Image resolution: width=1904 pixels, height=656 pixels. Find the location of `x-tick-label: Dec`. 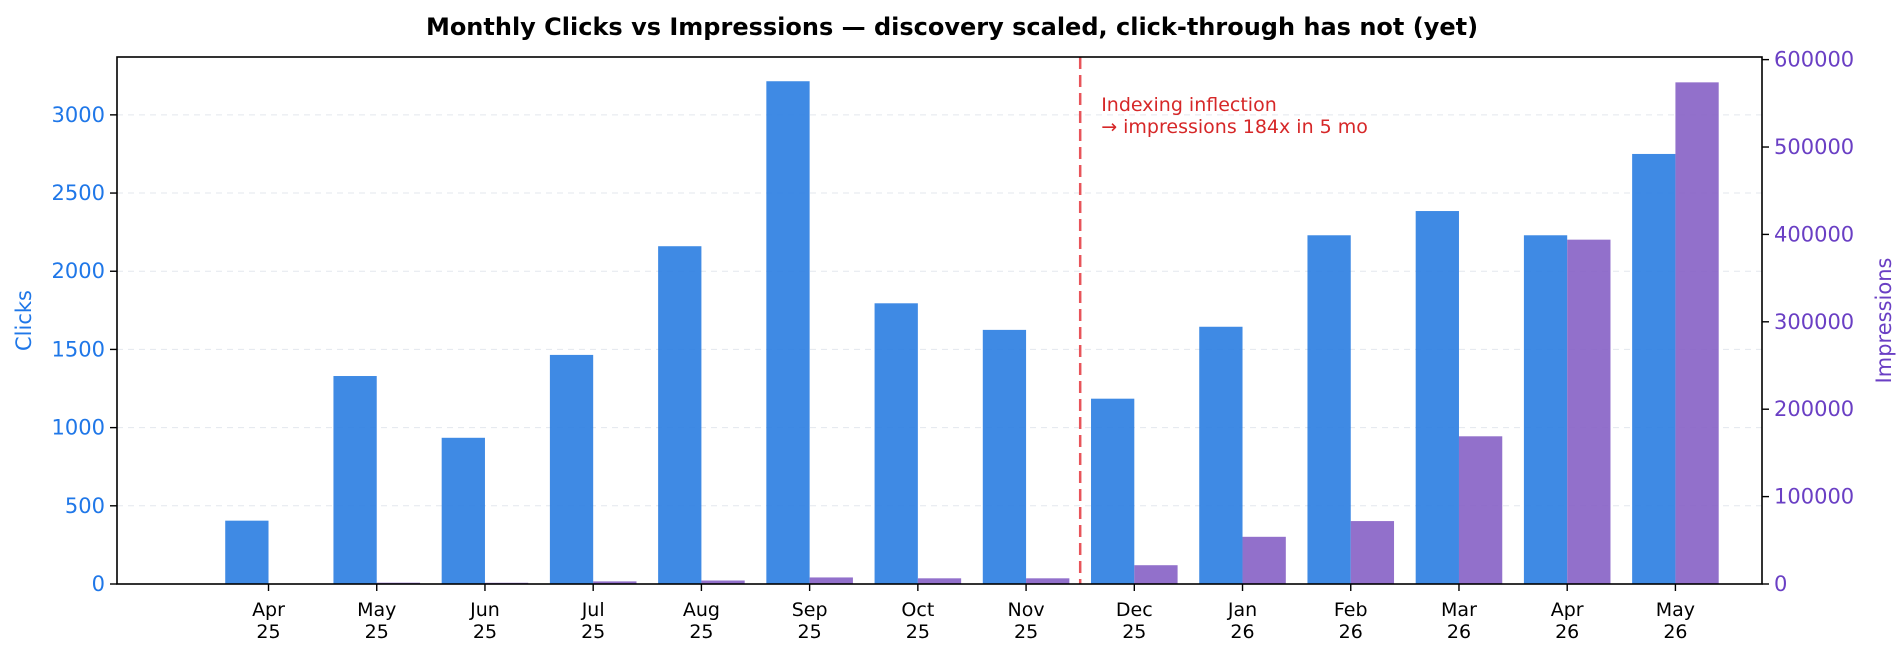

x-tick-label: Dec is located at coordinates (1134, 610).